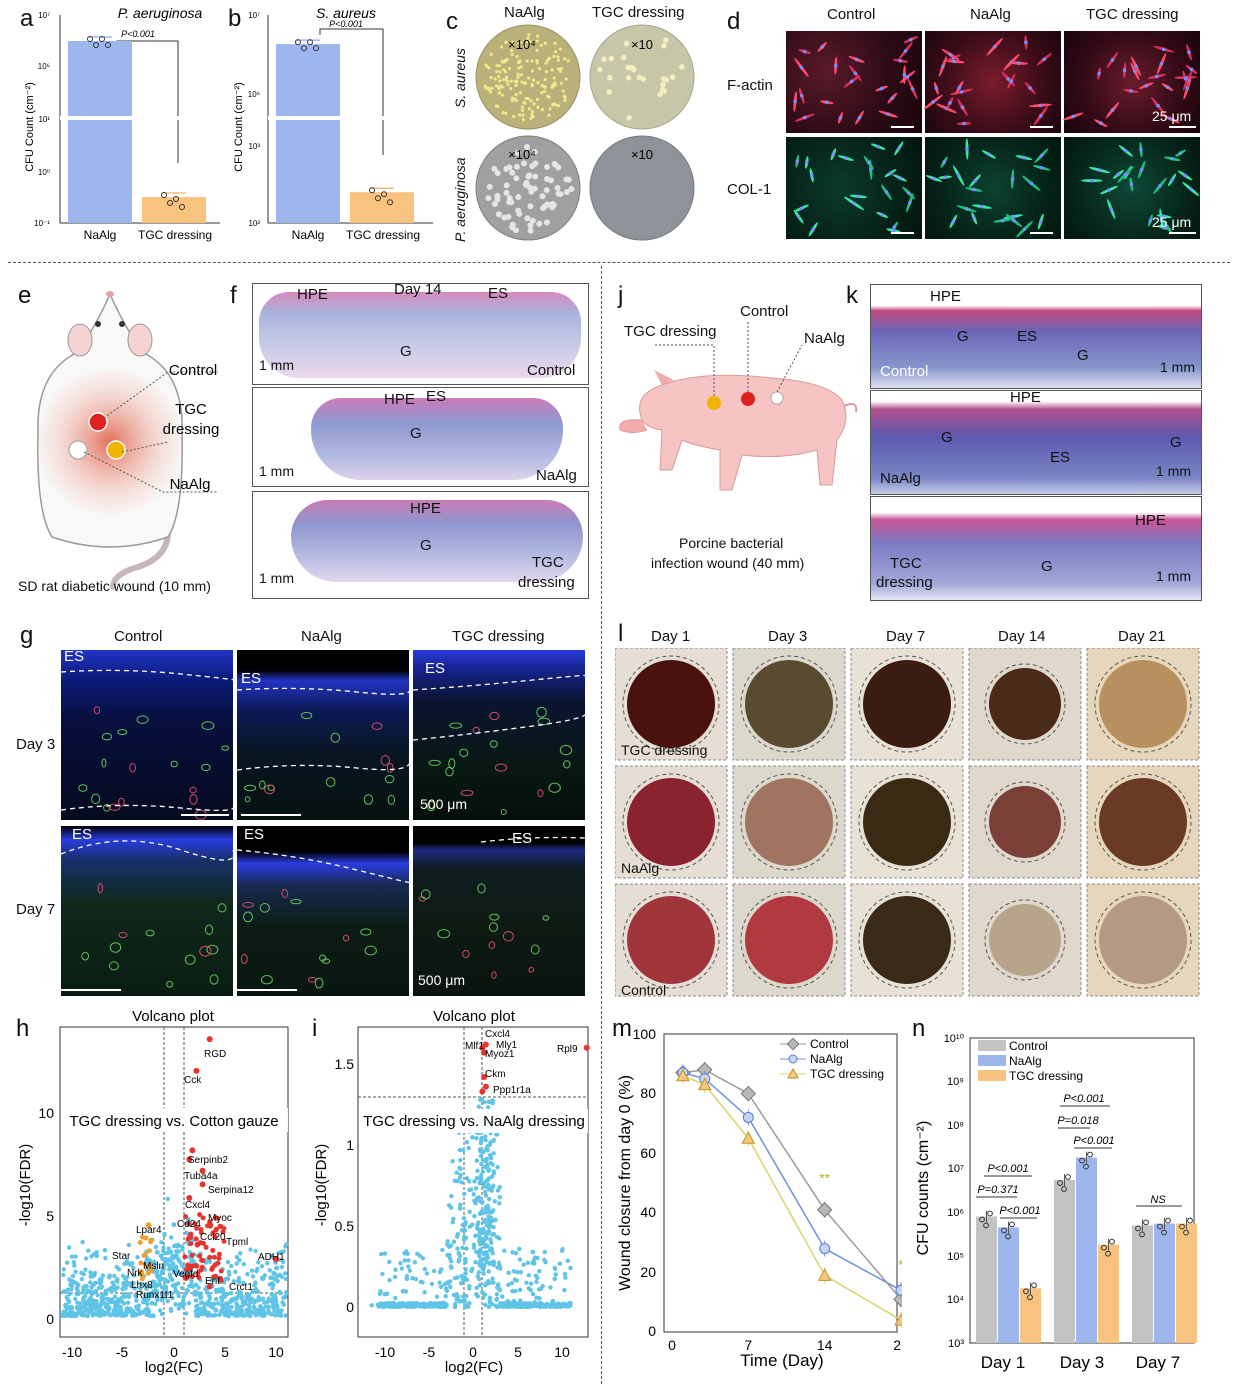 Image resolution: width=1237 pixels, height=1386 pixels. Describe the element at coordinates (36, 909) in the screenshot. I see `panel-g-row-1: Day 7` at that location.